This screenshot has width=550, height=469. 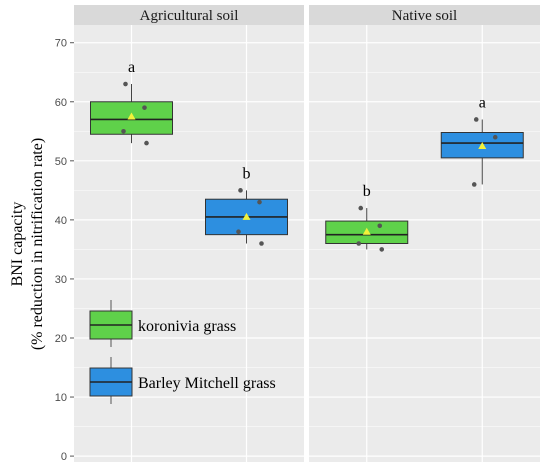 I want to click on y-axis-title-line2: (% reduction in nitrification rate), so click(x=37, y=244).